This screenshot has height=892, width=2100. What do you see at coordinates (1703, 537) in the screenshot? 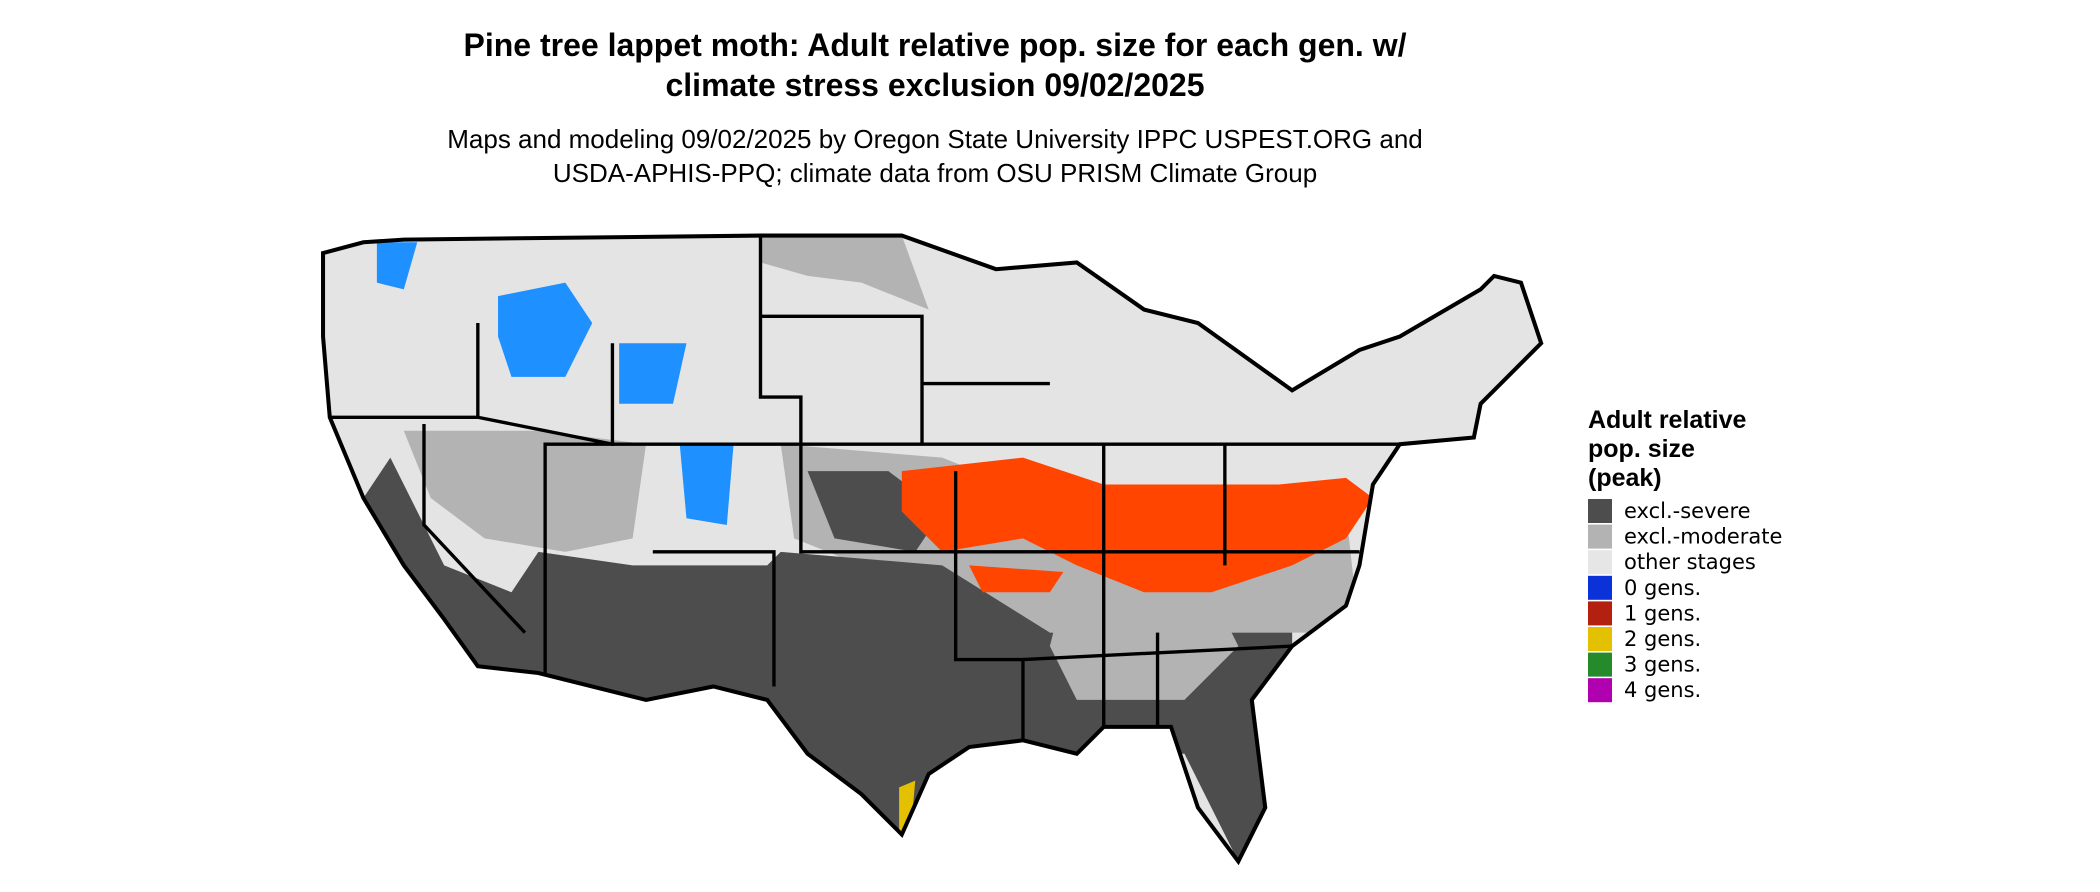
I see `legend-label: excl.-moderate` at bounding box center [1703, 537].